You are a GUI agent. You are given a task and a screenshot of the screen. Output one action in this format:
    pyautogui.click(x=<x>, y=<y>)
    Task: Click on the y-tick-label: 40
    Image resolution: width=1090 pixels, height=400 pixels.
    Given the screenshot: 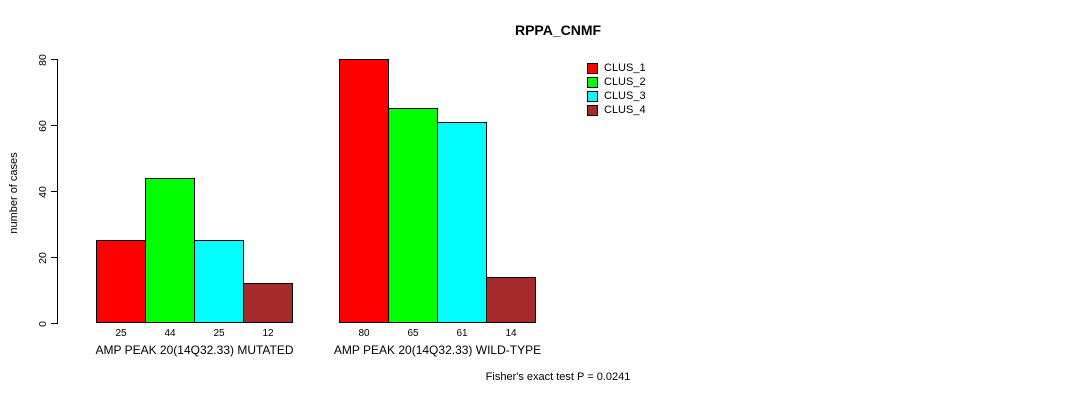 What is the action you would take?
    pyautogui.click(x=43, y=191)
    